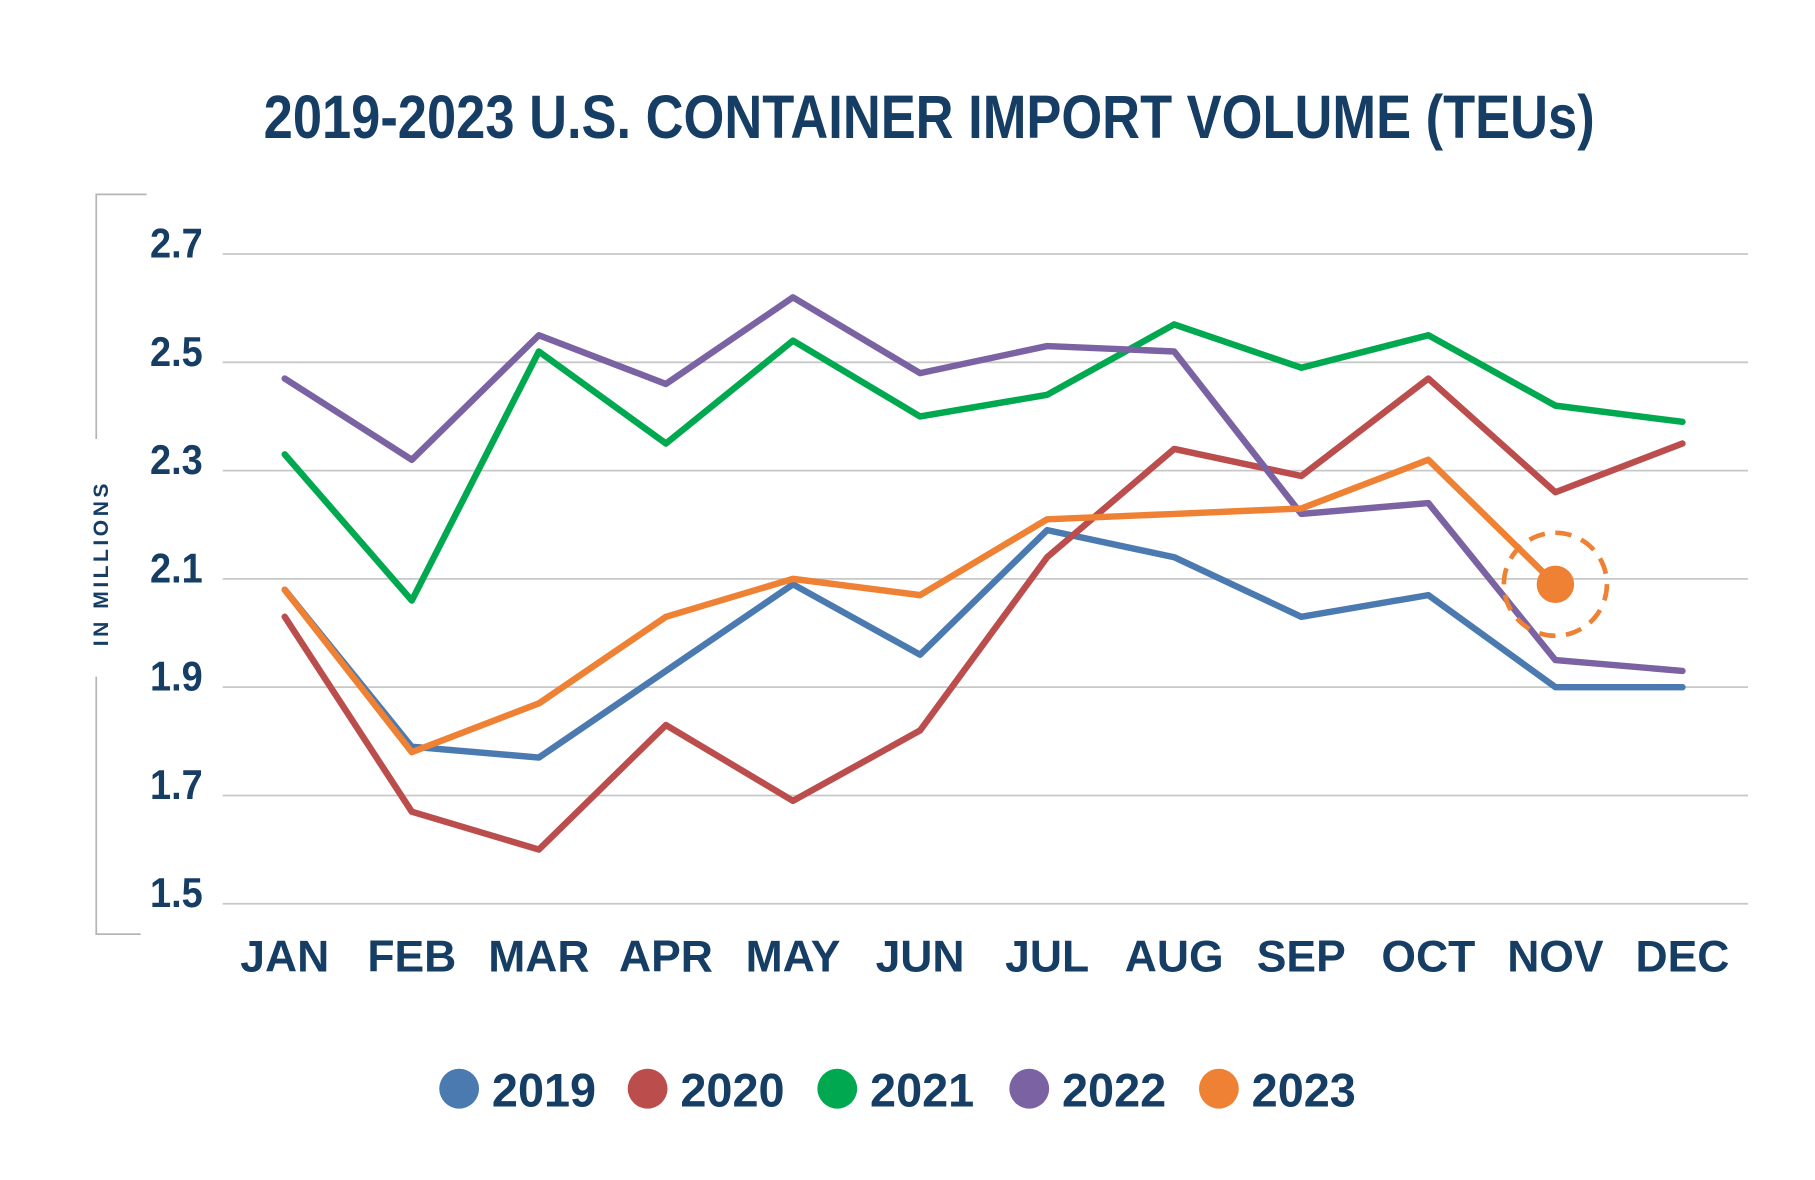  What do you see at coordinates (411, 957) in the screenshot?
I see `x-tick-label: FEB` at bounding box center [411, 957].